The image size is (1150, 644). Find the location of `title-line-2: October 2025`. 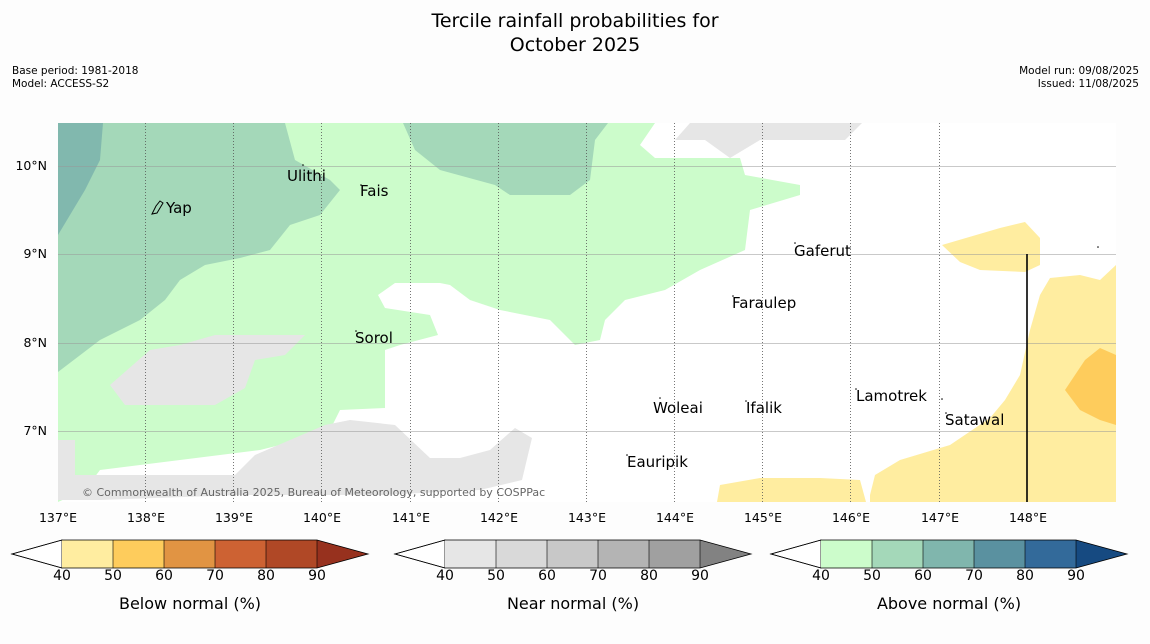

title-line-2: October 2025 is located at coordinates (575, 45).